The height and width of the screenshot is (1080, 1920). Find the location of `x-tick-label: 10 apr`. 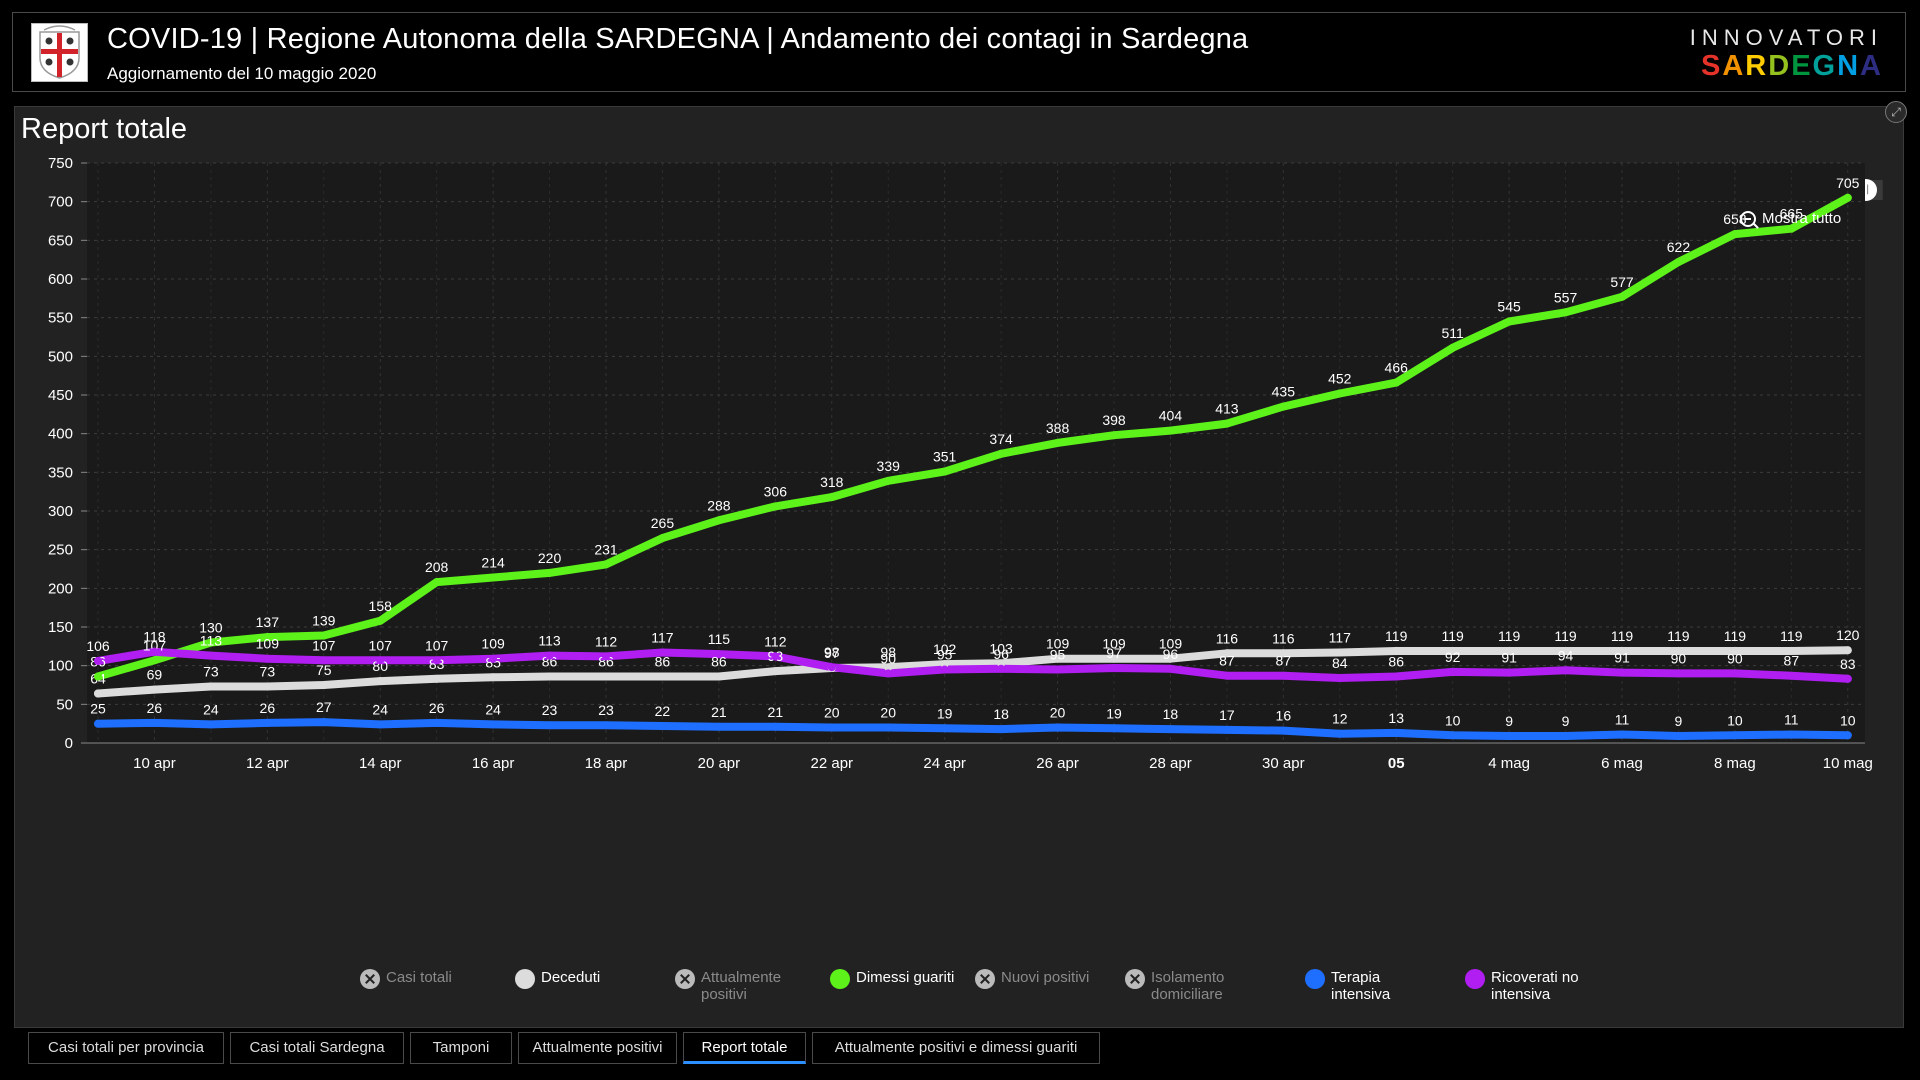

x-tick-label: 10 apr is located at coordinates (154, 763).